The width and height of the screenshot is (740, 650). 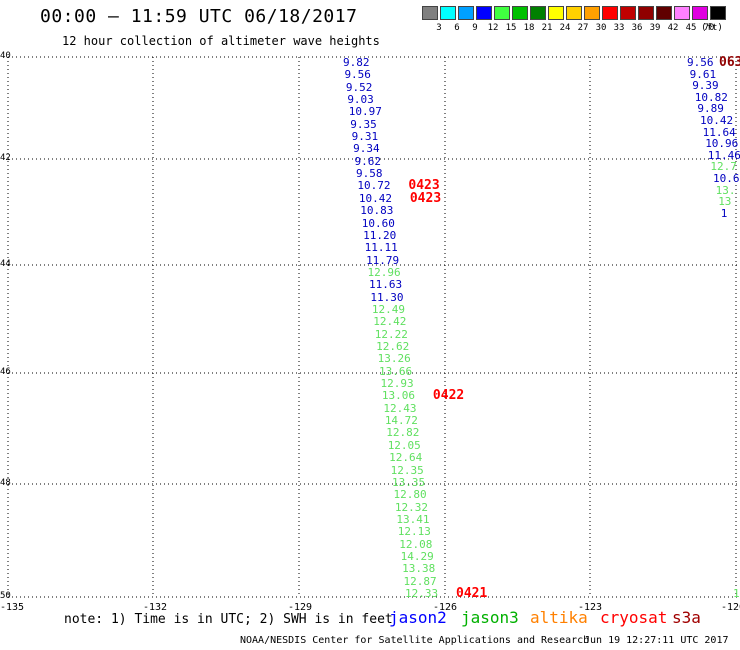 What do you see at coordinates (374, 186) in the screenshot?
I see `wave-height-value: 10.72` at bounding box center [374, 186].